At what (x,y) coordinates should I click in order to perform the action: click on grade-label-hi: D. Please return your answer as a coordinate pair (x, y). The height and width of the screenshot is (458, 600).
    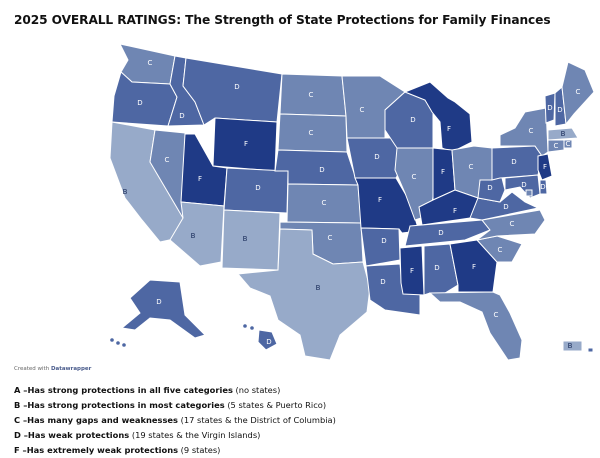
    Looking at the image, I should click on (268, 342).